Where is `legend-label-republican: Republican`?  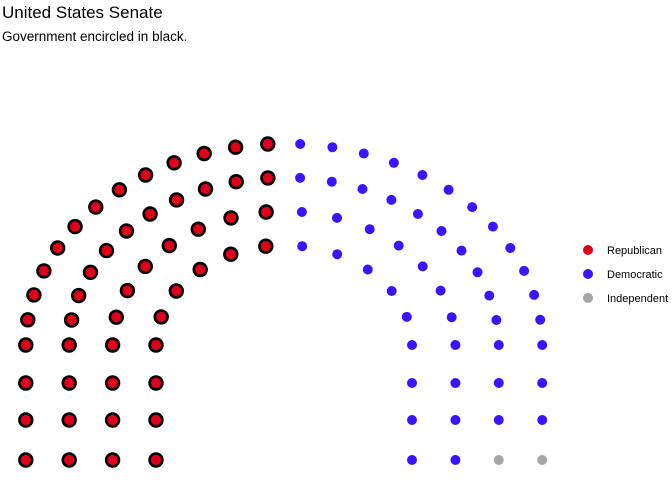
legend-label-republican: Republican is located at coordinates (634, 251).